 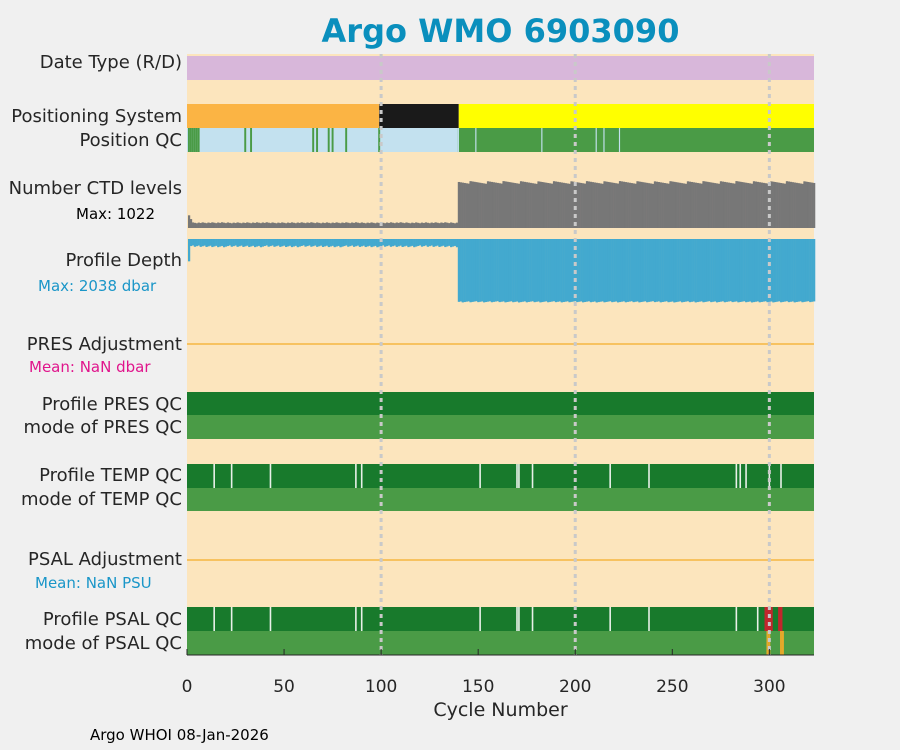 I want to click on psal-qc-band, so click(x=500, y=619).